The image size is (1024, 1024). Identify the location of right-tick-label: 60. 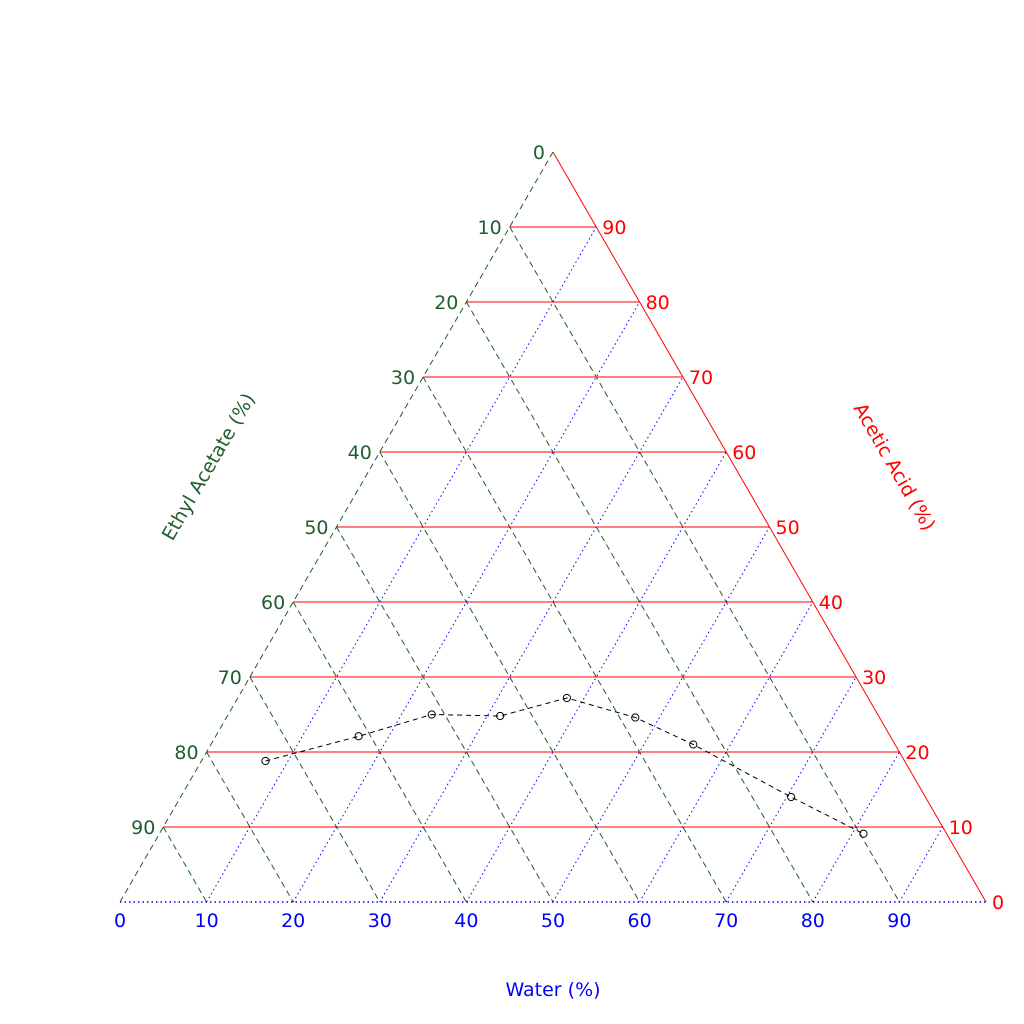
(744, 453).